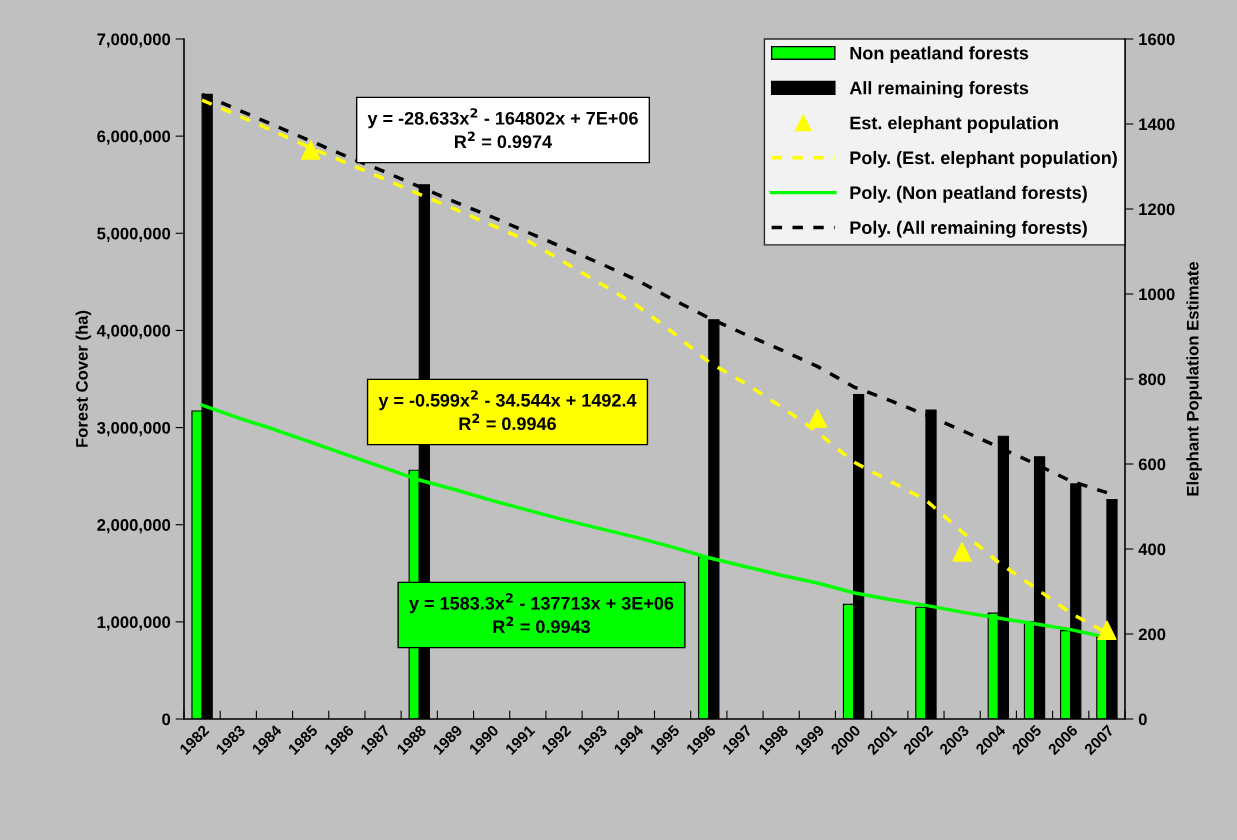 This screenshot has width=1237, height=840. I want to click on legend-label: Poly. (Est. elephant population), so click(983, 159).